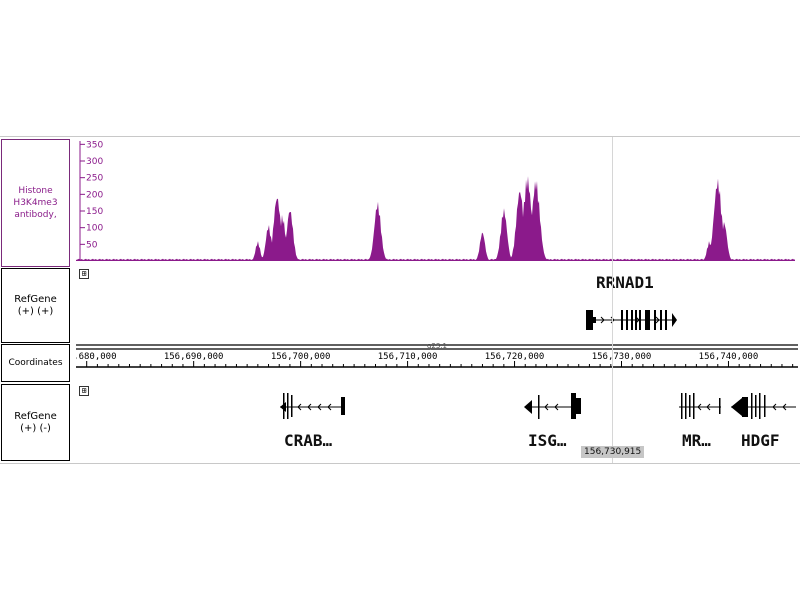 This screenshot has width=800, height=600. I want to click on cursor-position-badge: 156,730,915, so click(613, 452).